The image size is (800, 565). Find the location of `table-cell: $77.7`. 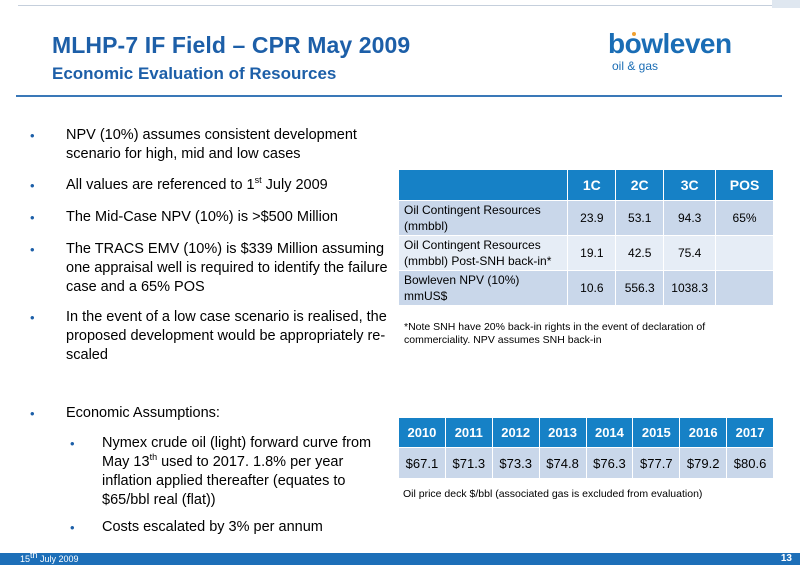

table-cell: $77.7 is located at coordinates (656, 463).